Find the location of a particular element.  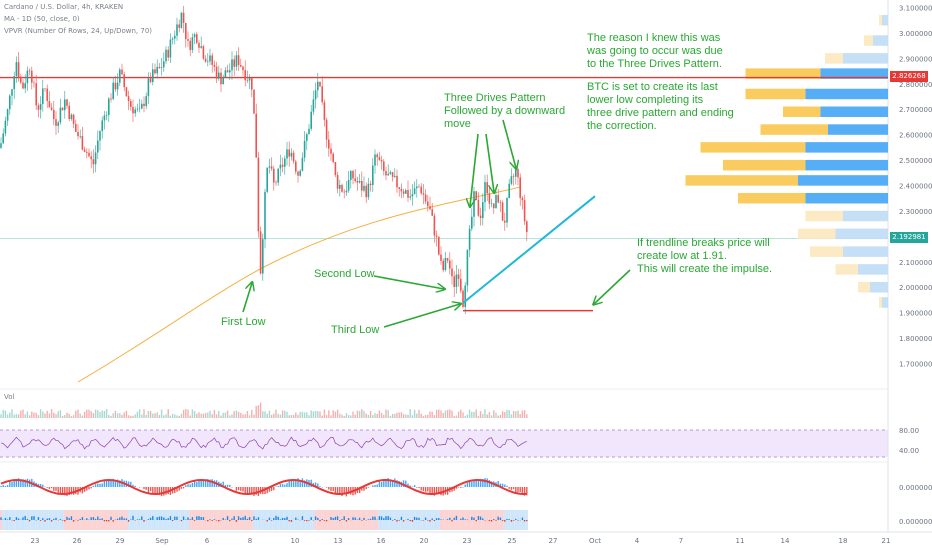

symbol-title: Cardano / U.S. Dollar, 4h, KRAKEN is located at coordinates (64, 7).